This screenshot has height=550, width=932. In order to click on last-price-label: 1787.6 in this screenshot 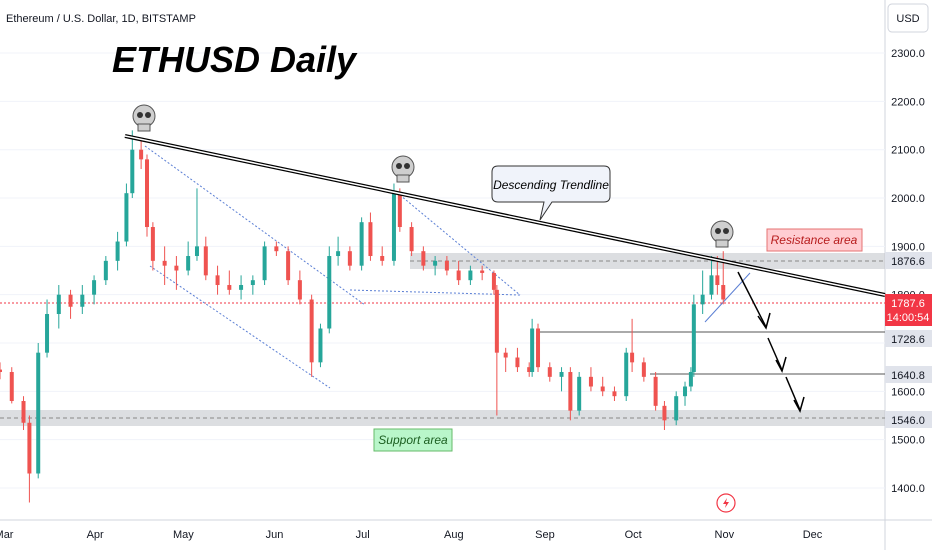, I will do `click(908, 304)`.